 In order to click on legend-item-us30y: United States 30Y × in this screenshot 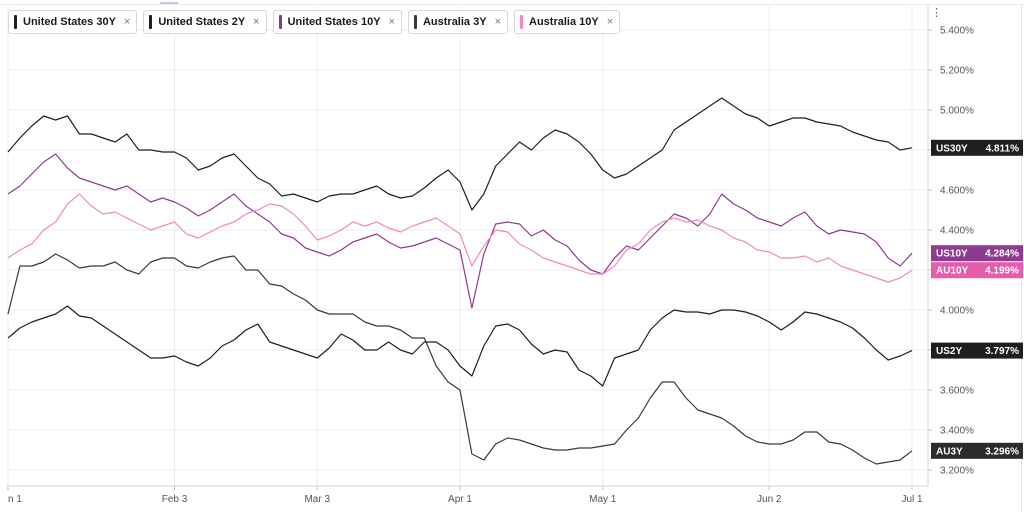, I will do `click(73, 22)`.